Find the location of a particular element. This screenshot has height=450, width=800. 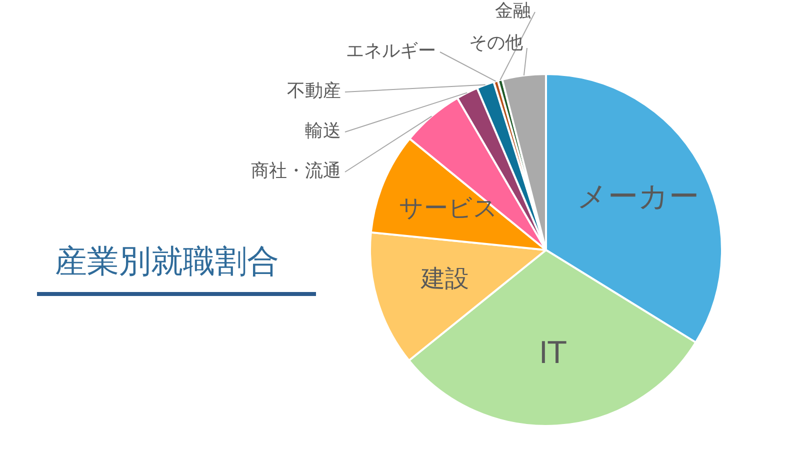

slice-label: 金融 is located at coordinates (513, 11).